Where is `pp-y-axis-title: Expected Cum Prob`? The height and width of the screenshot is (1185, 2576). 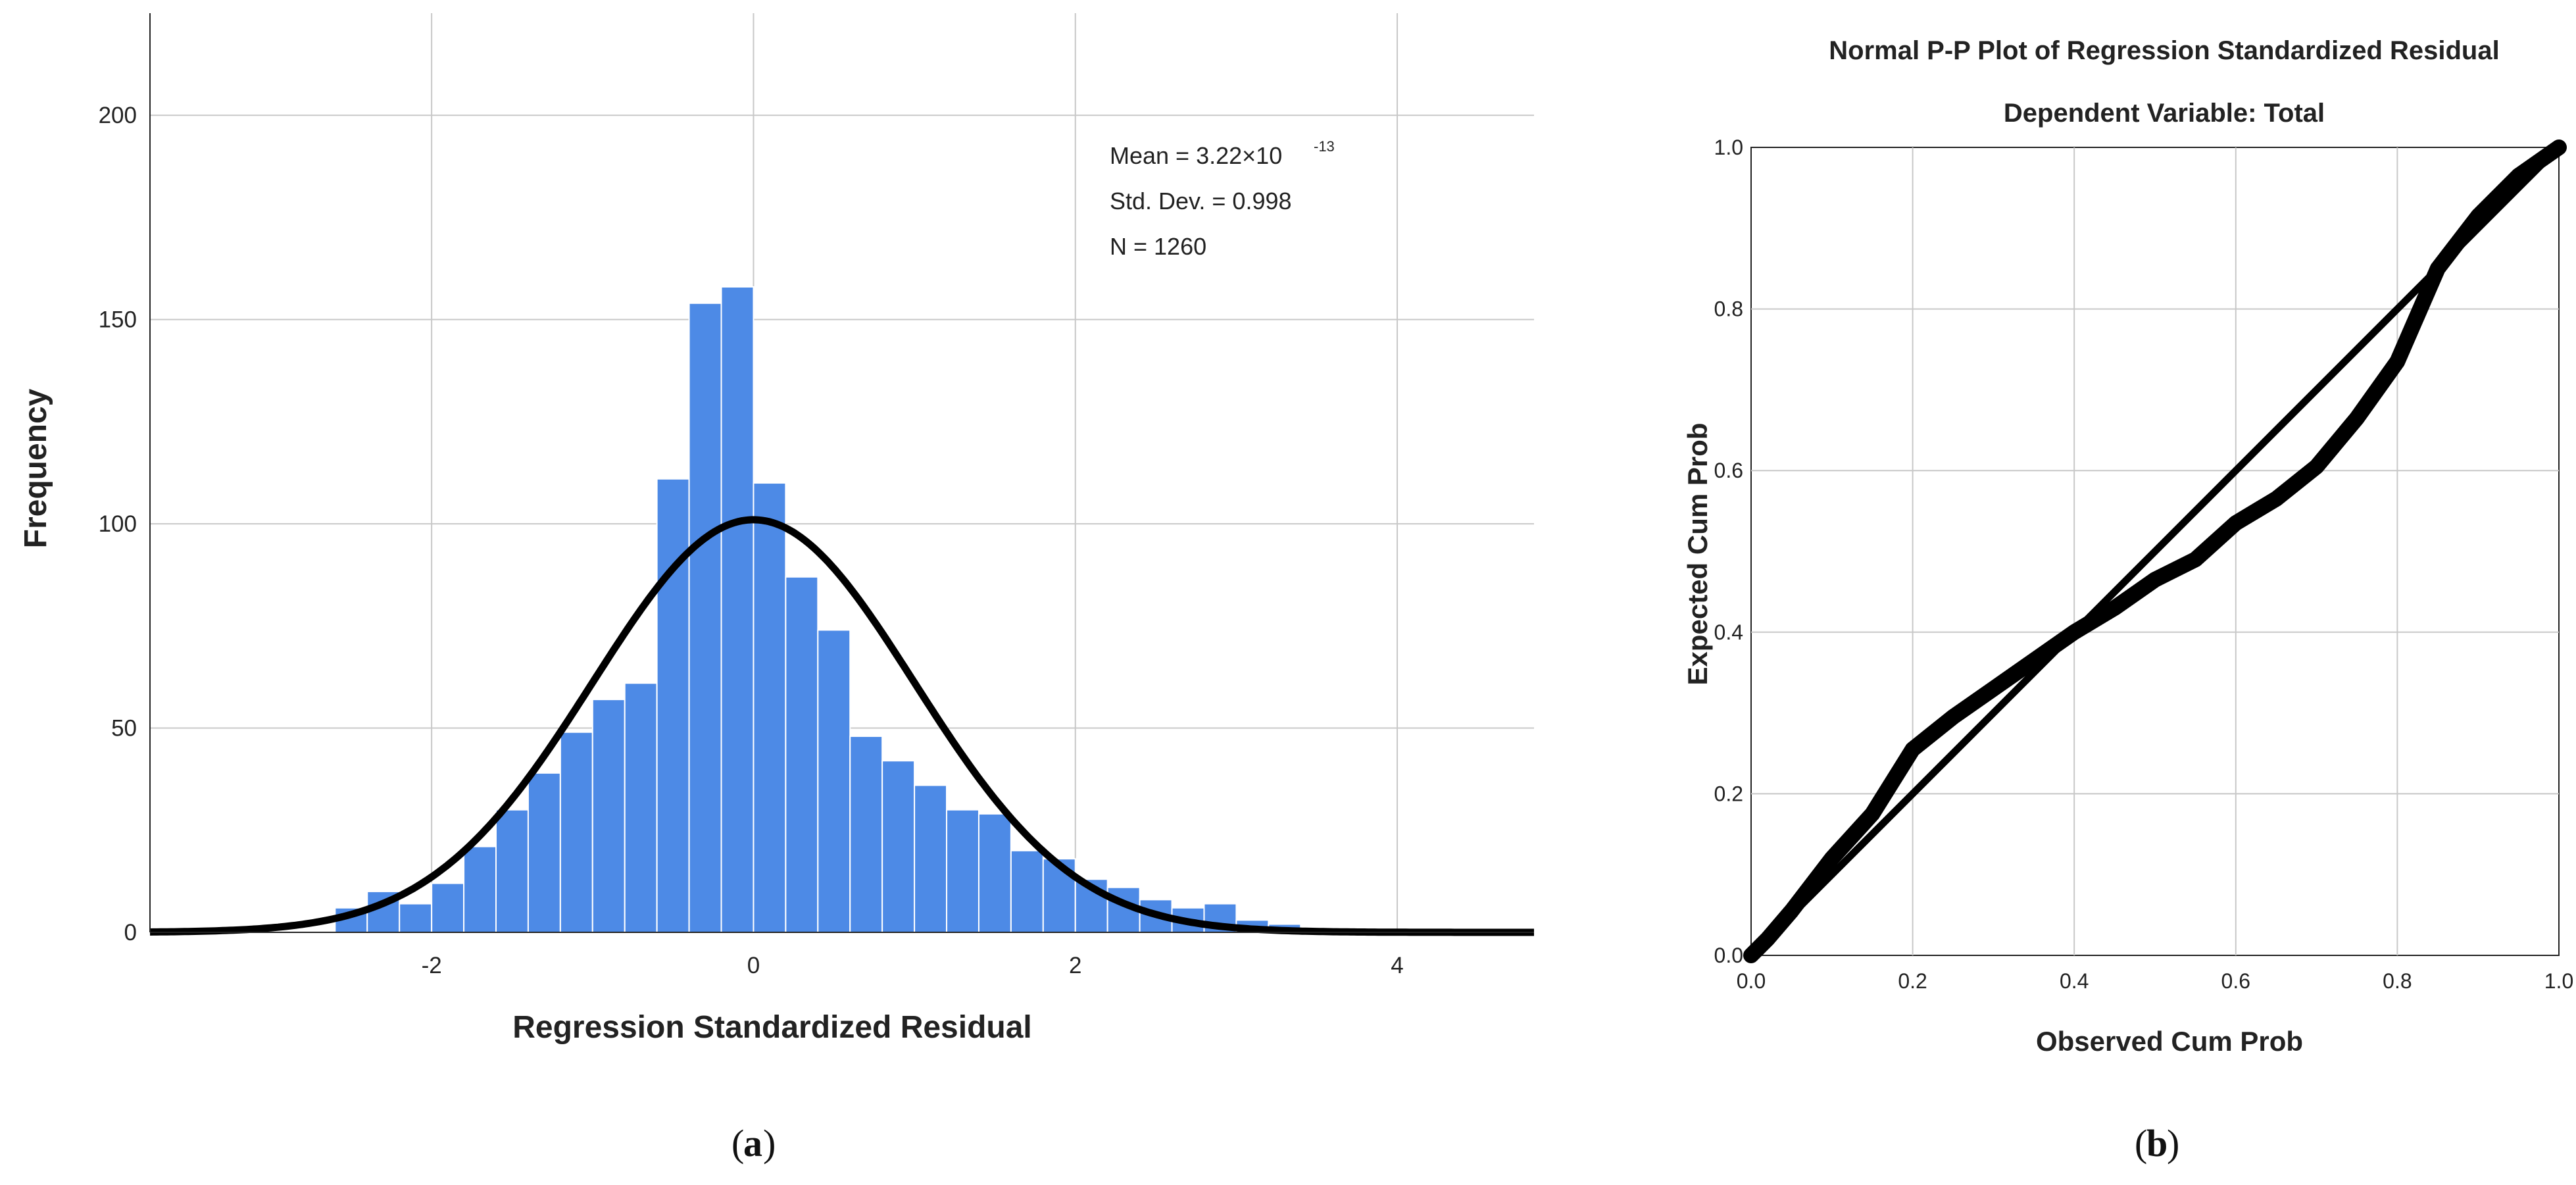 pp-y-axis-title: Expected Cum Prob is located at coordinates (1697, 553).